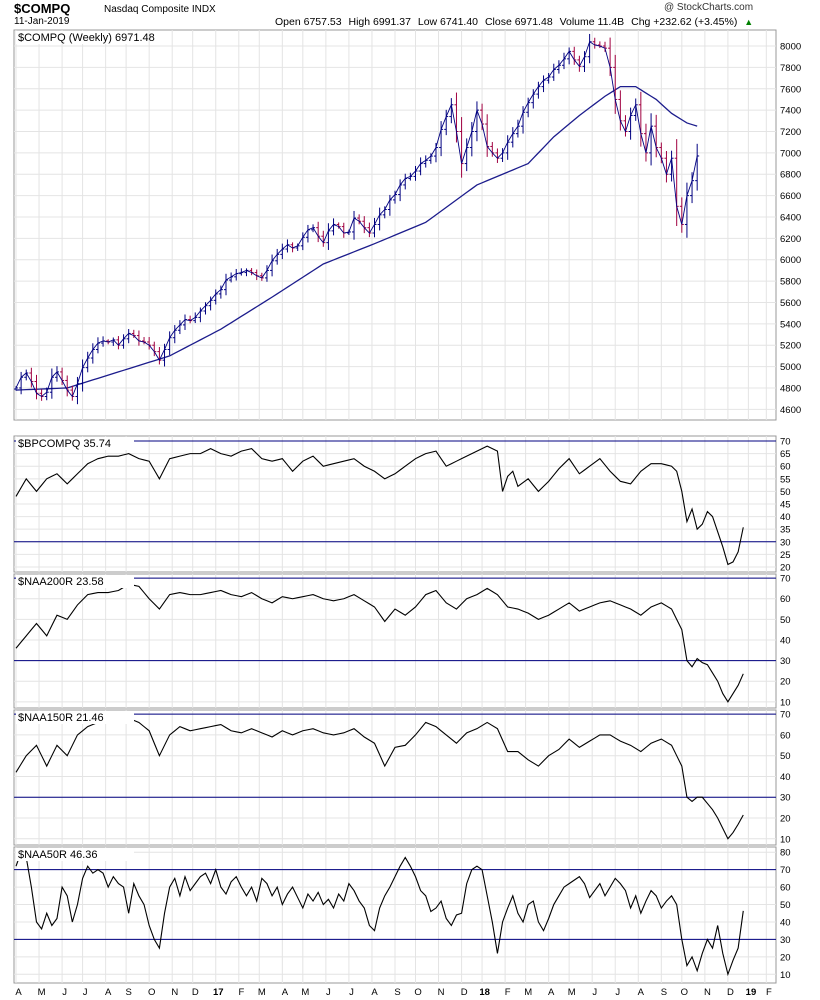 Image resolution: width=820 pixels, height=1000 pixels. What do you see at coordinates (790, 410) in the screenshot?
I see `y-tick-label: 4600` at bounding box center [790, 410].